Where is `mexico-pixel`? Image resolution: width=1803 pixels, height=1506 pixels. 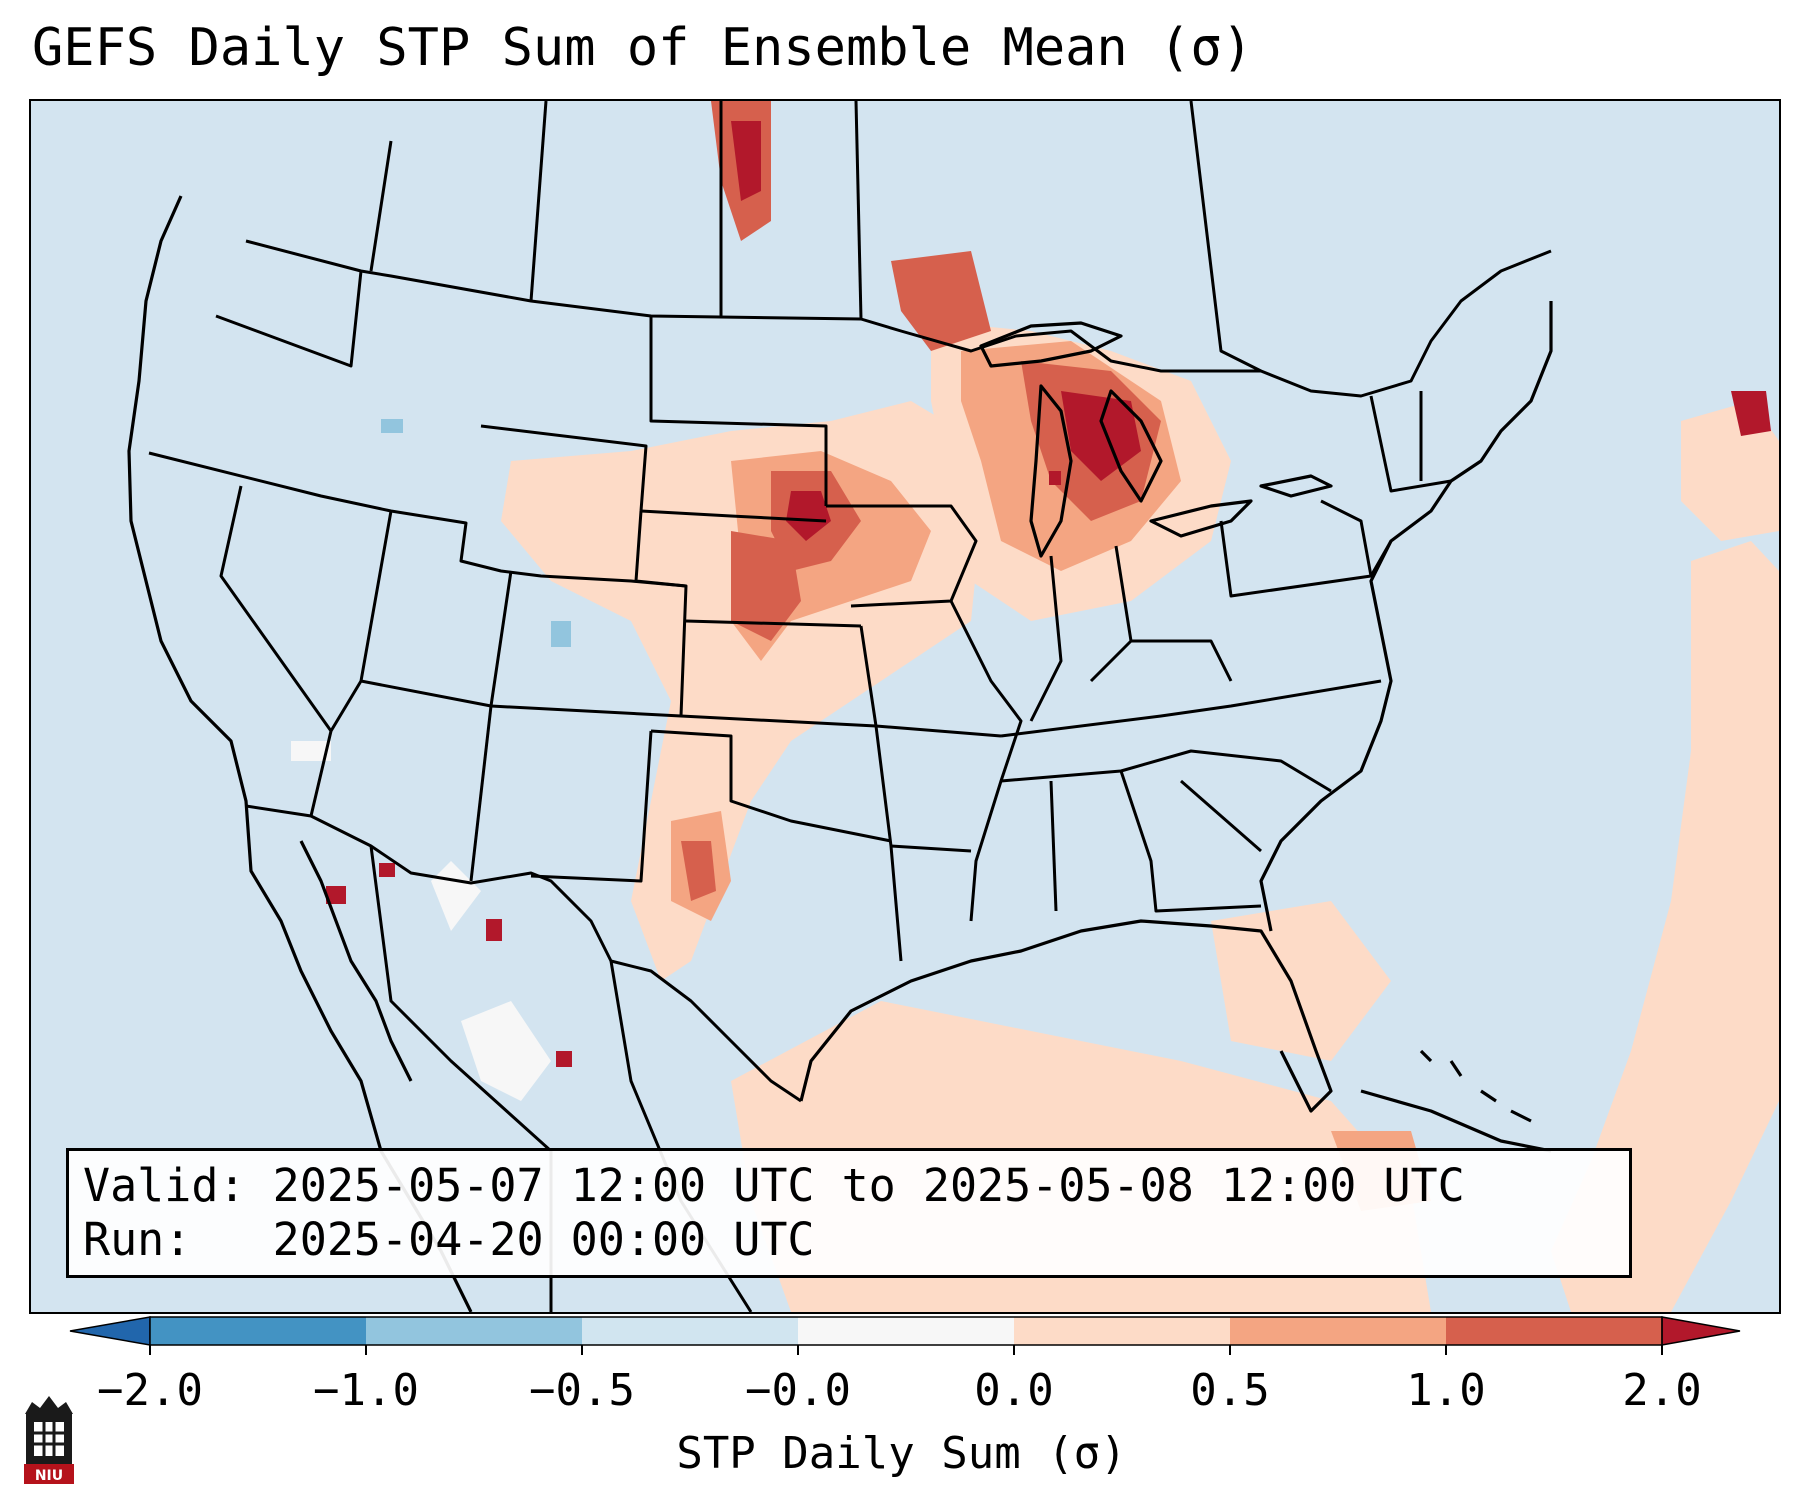
mexico-pixel is located at coordinates (564, 1059).